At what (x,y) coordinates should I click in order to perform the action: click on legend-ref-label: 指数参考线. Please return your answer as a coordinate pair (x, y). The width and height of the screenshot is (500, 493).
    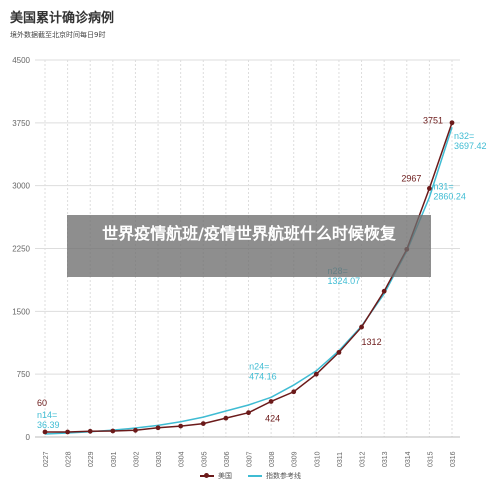
    Looking at the image, I should click on (283, 476).